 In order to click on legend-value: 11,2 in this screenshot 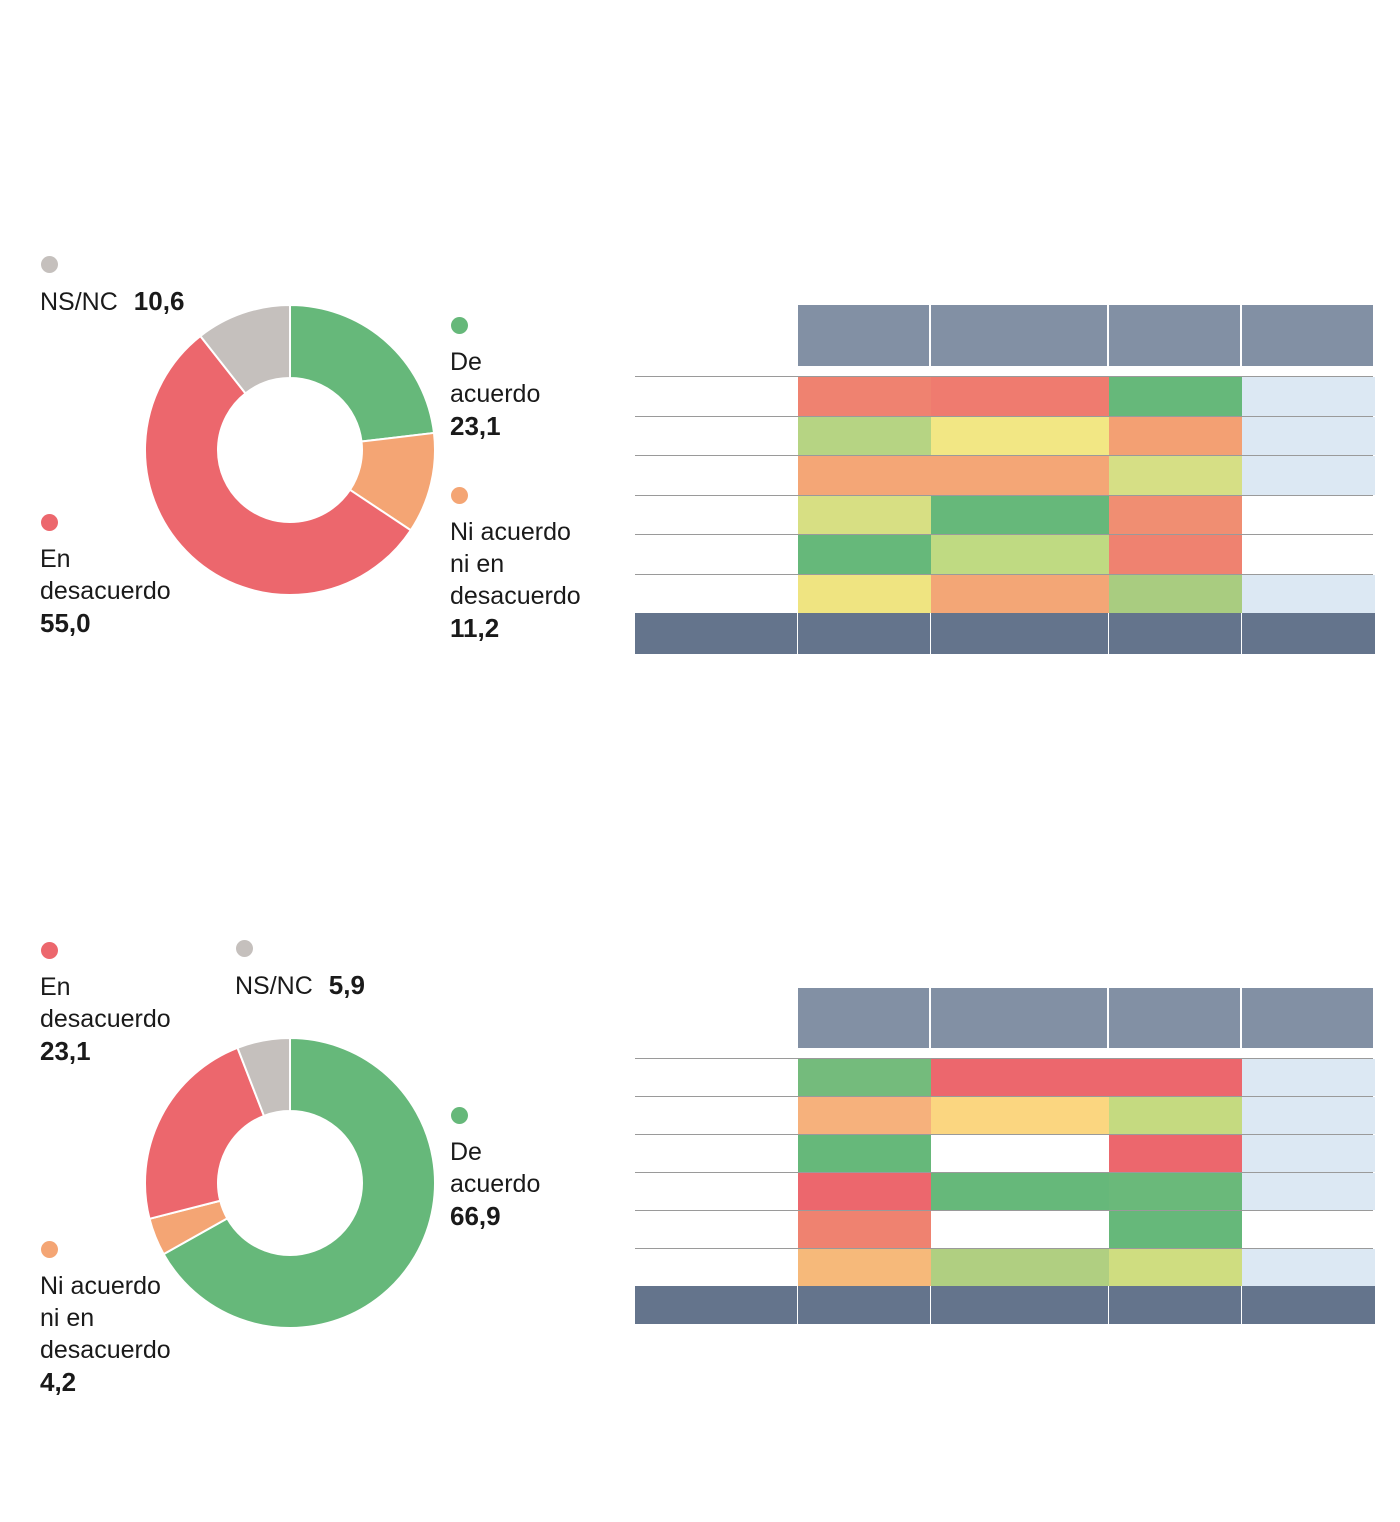, I will do `click(475, 628)`.